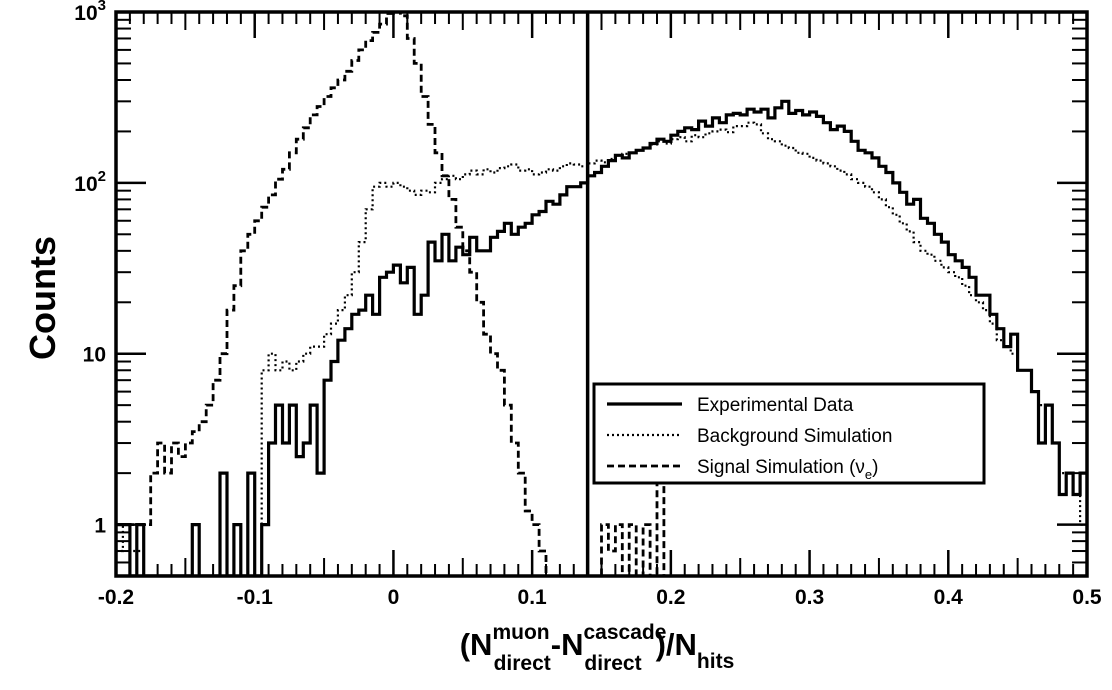 This screenshot has height=690, width=1112. What do you see at coordinates (102, 176) in the screenshot?
I see `y-tick-label-exp-2: 2` at bounding box center [102, 176].